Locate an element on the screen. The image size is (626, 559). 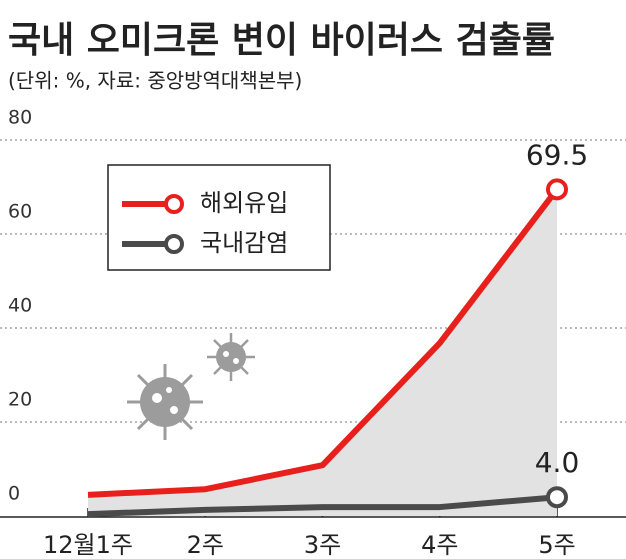
y-tick-label: 0 is located at coordinates (14, 494).